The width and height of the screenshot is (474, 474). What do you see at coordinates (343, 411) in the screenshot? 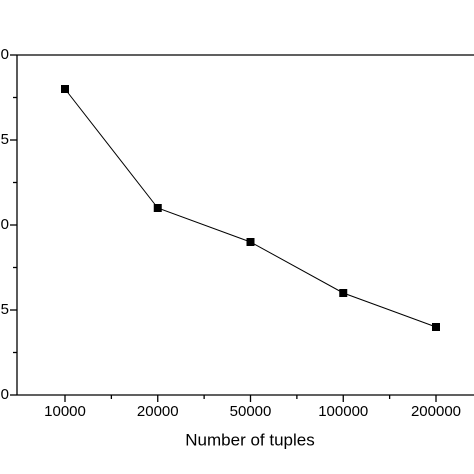
I see `x-tick-label: 100000` at bounding box center [343, 411].